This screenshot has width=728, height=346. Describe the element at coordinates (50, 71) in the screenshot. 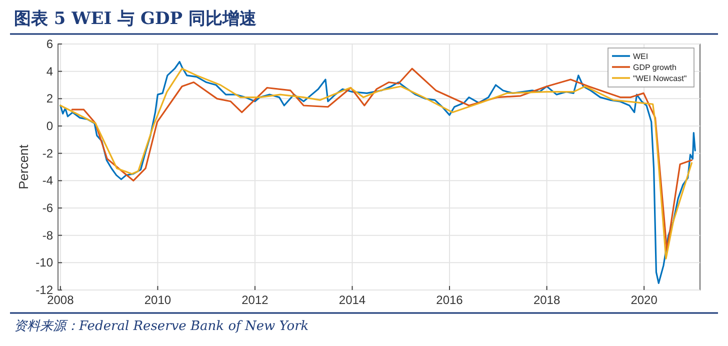

I see `y-tick-label: 4` at that location.